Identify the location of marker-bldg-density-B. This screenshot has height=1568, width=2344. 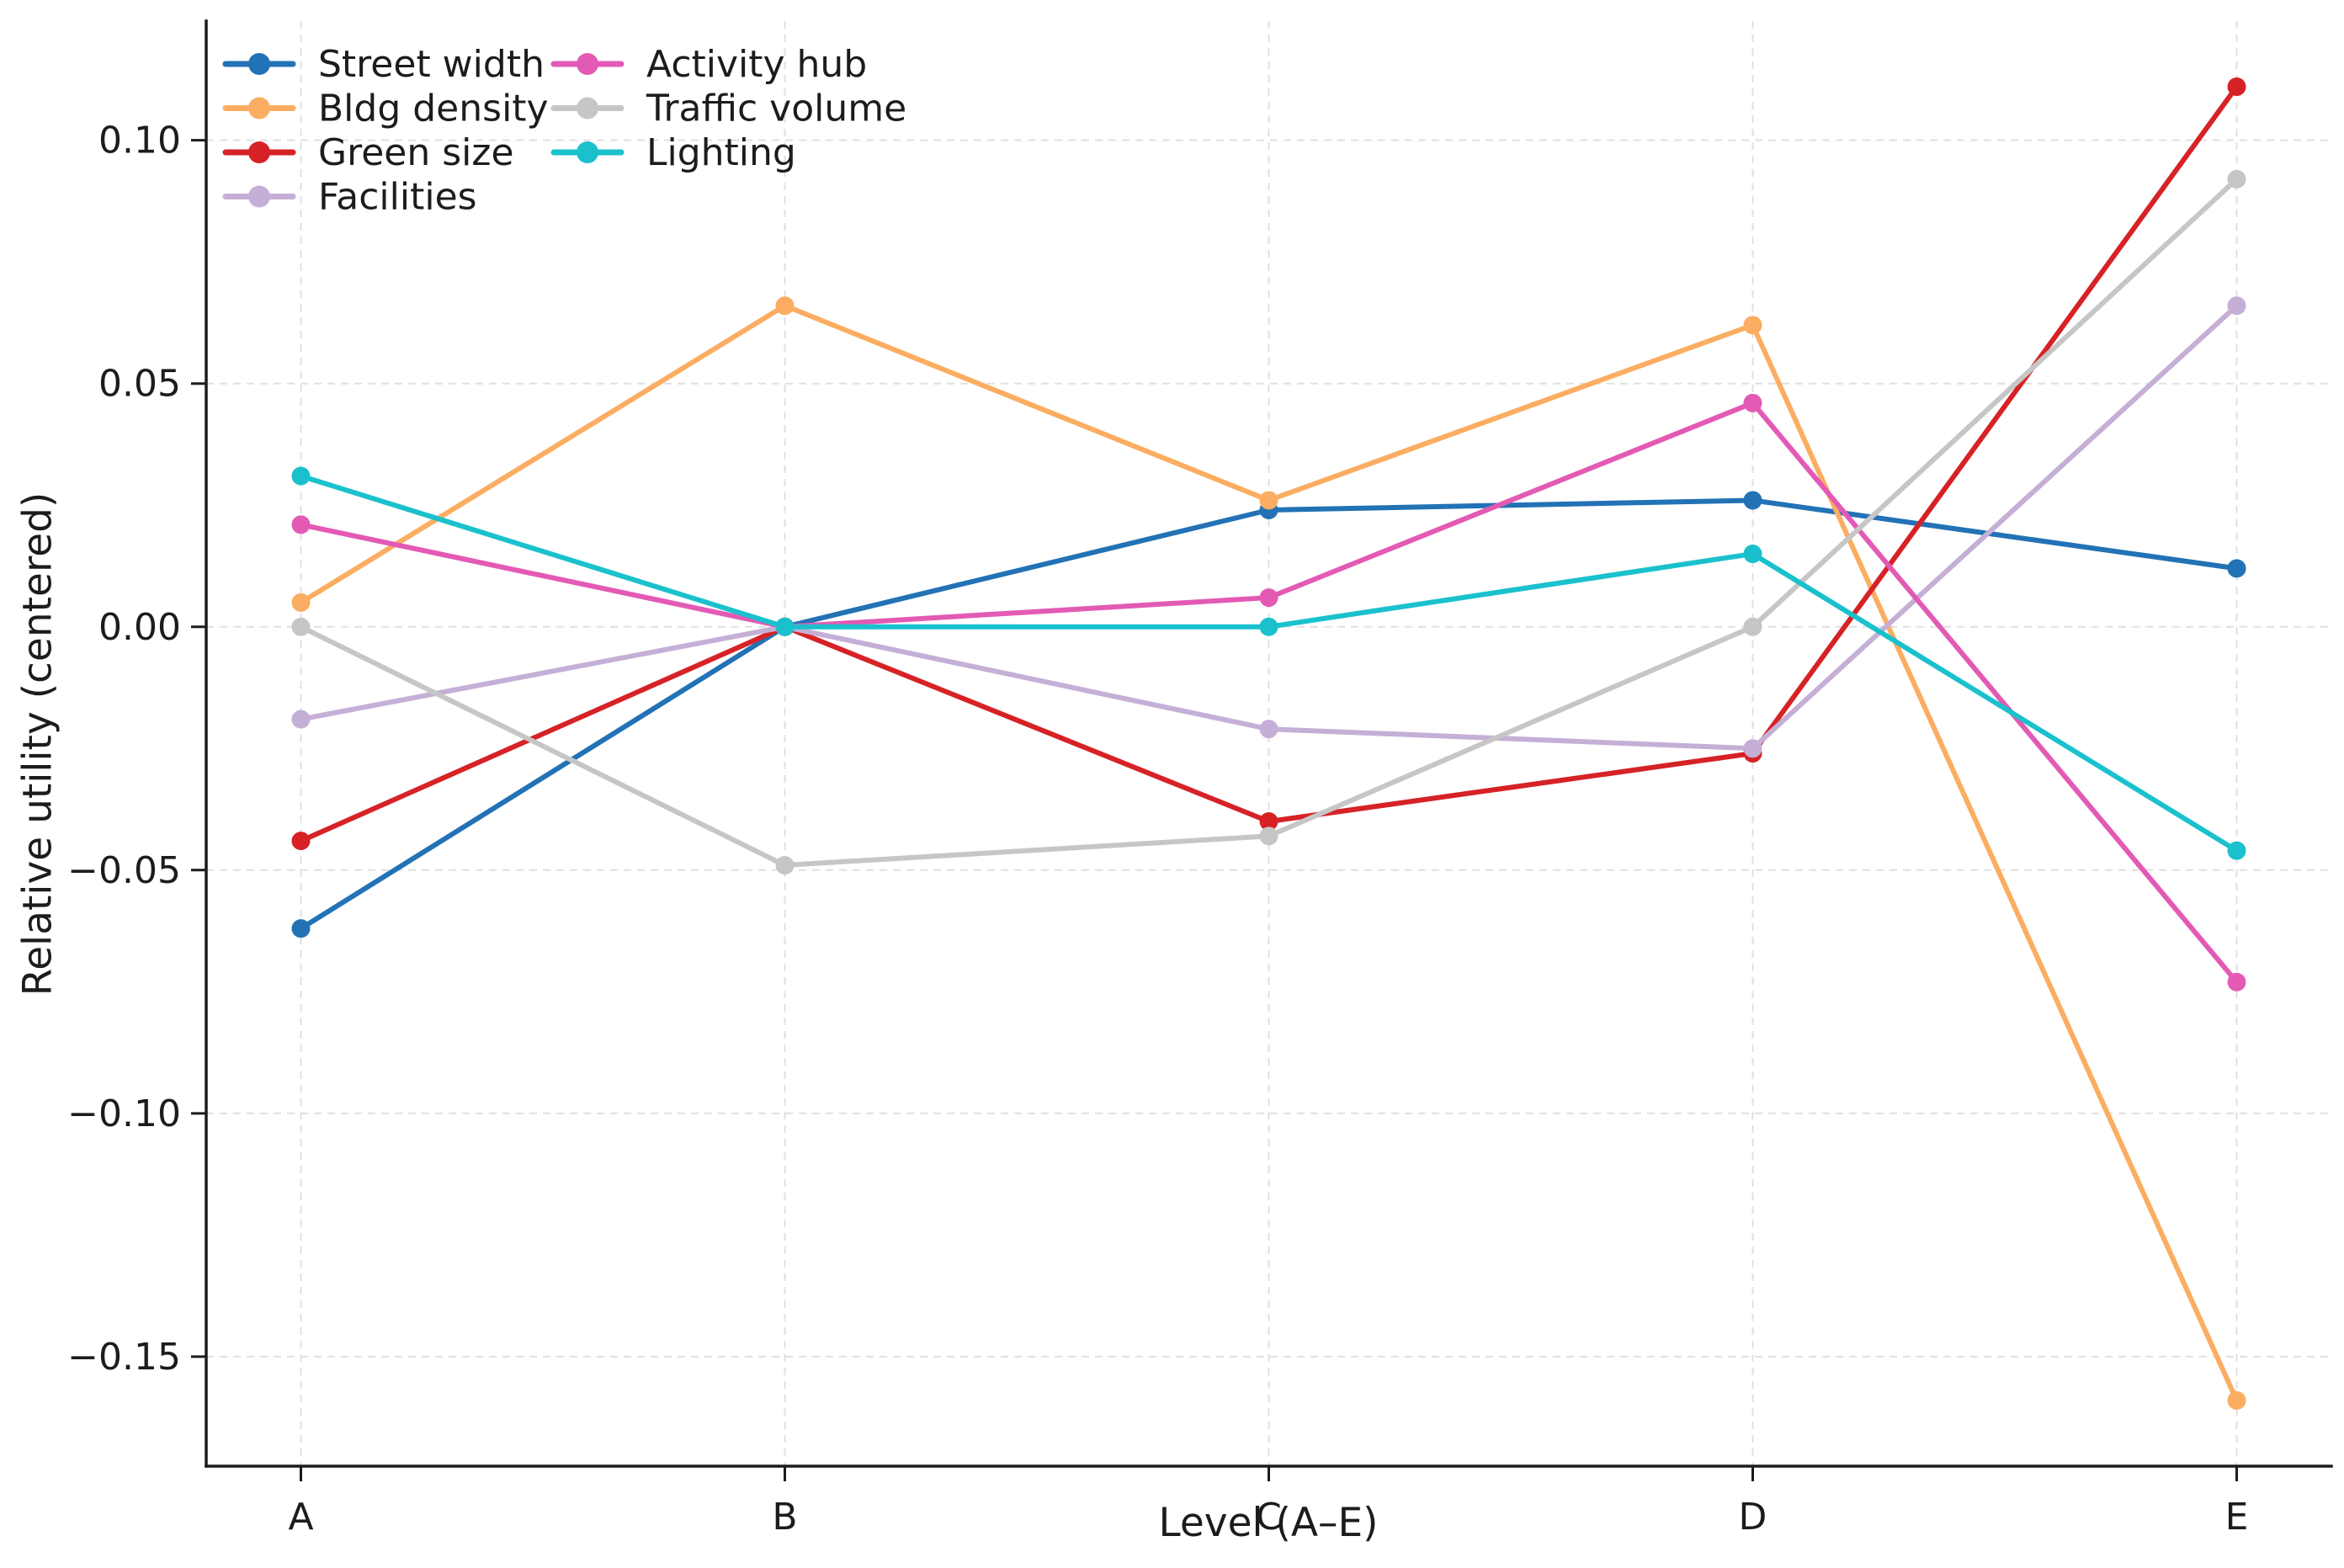
(785, 306).